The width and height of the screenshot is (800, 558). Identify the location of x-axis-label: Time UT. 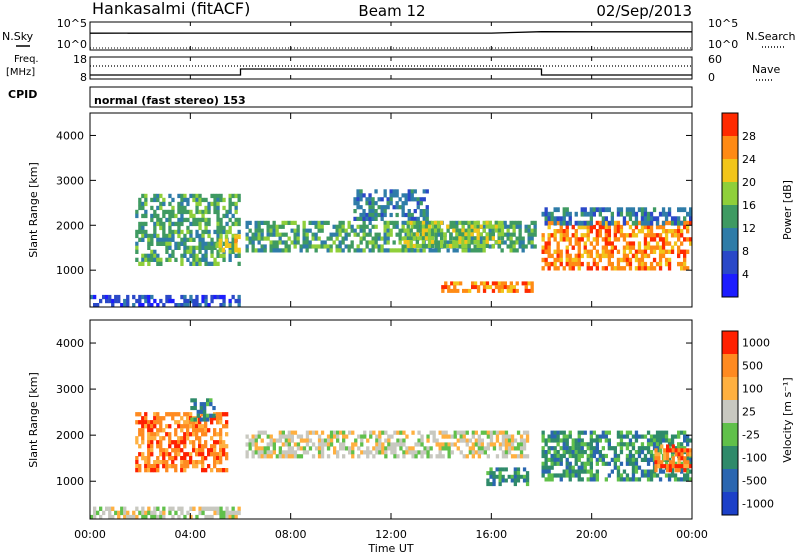
(390, 548).